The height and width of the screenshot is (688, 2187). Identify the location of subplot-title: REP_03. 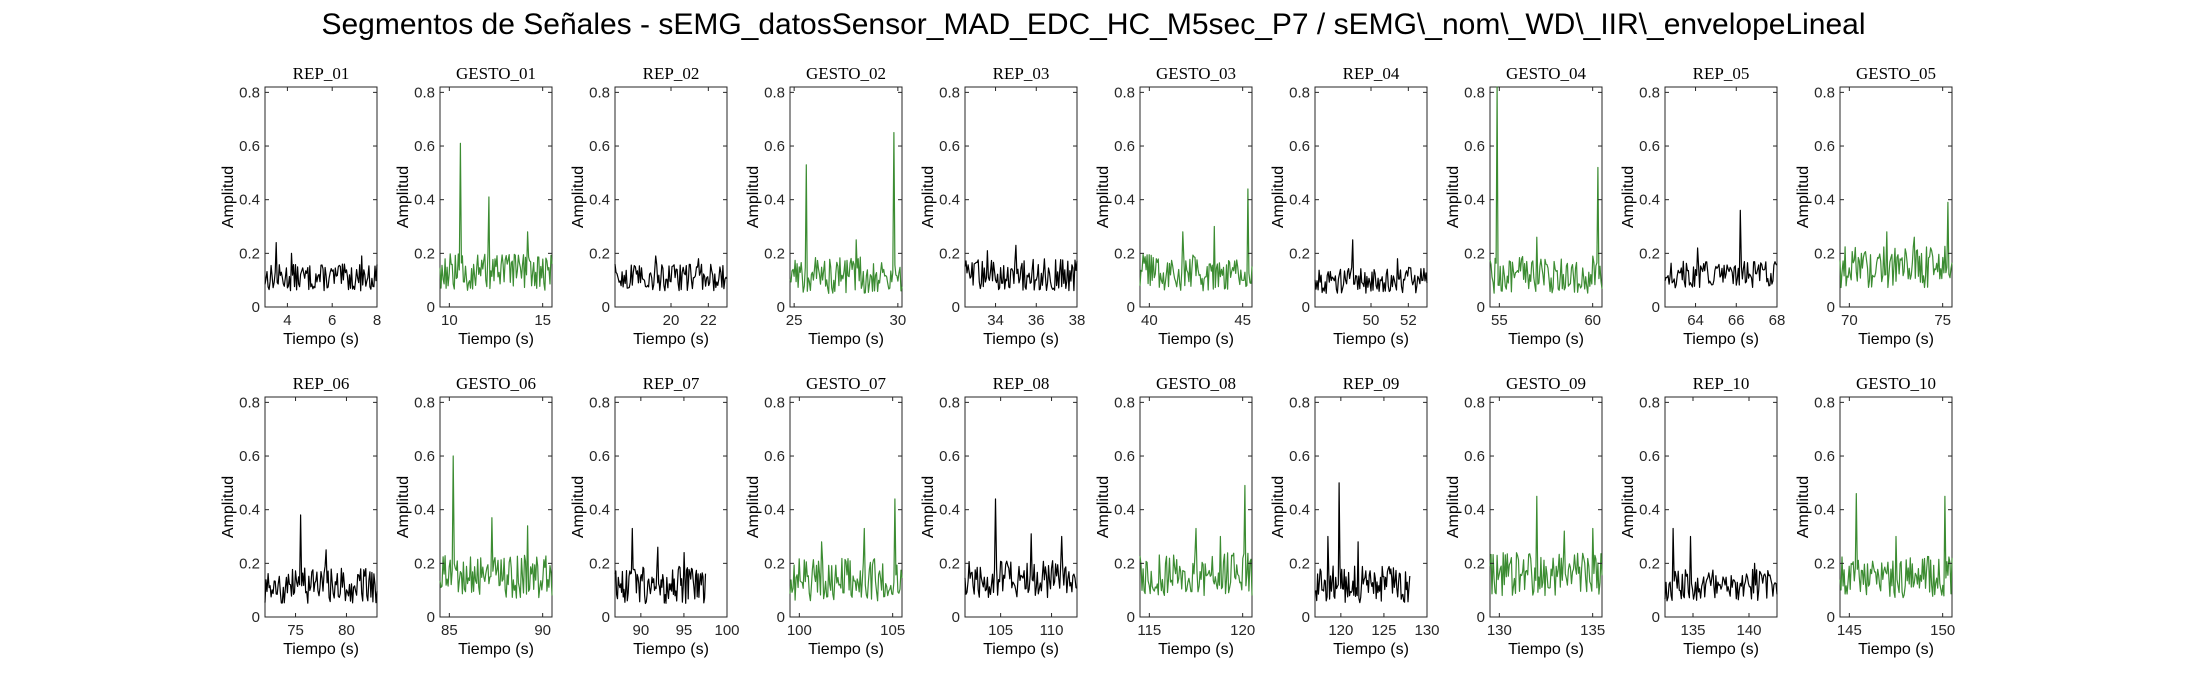
(1021, 73).